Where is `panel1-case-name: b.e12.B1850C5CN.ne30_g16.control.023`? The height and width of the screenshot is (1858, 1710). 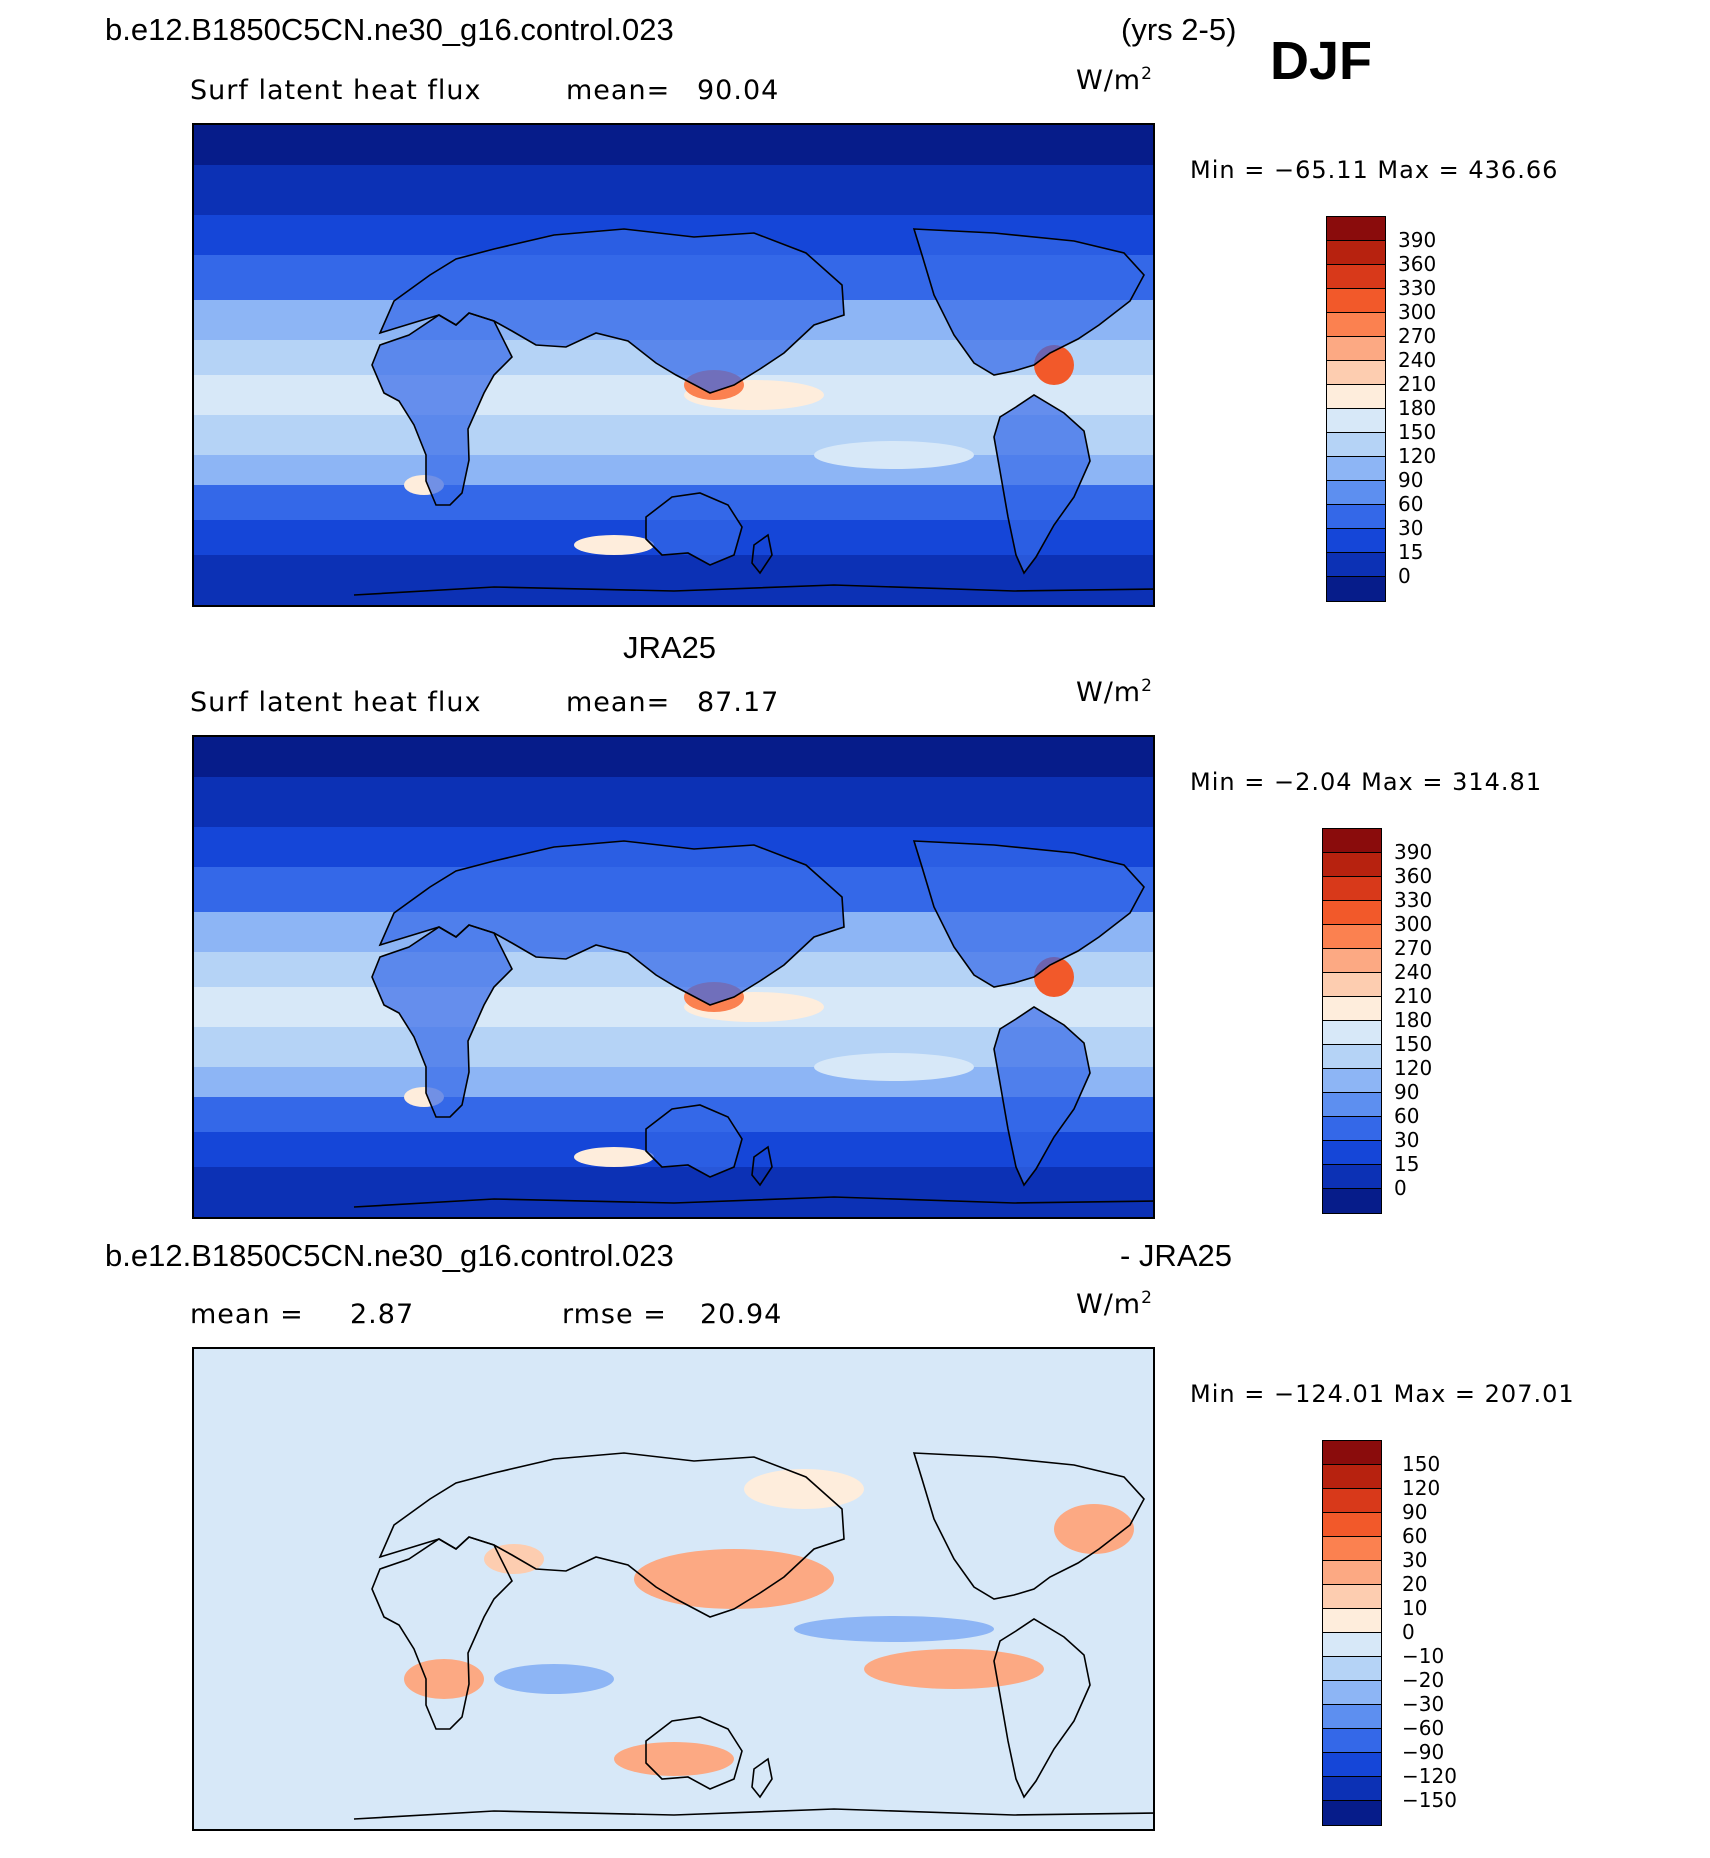
panel1-case-name: b.e12.B1850C5CN.ne30_g16.control.023 is located at coordinates (389, 29).